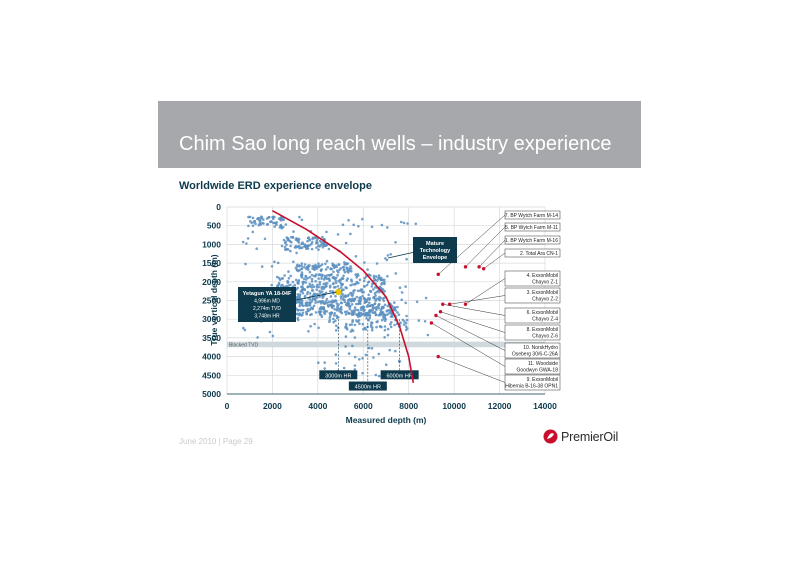 The width and height of the screenshot is (800, 565). Describe the element at coordinates (535, 355) in the screenshot. I see `well-label-line: Oseberg 30/6-C-26A` at that location.